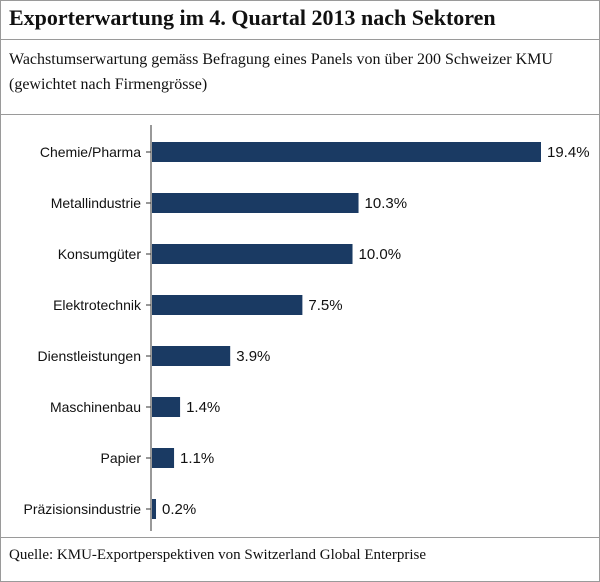 Image resolution: width=600 pixels, height=582 pixels. Describe the element at coordinates (97, 305) in the screenshot. I see `category-label: Elektrotechnik` at that location.